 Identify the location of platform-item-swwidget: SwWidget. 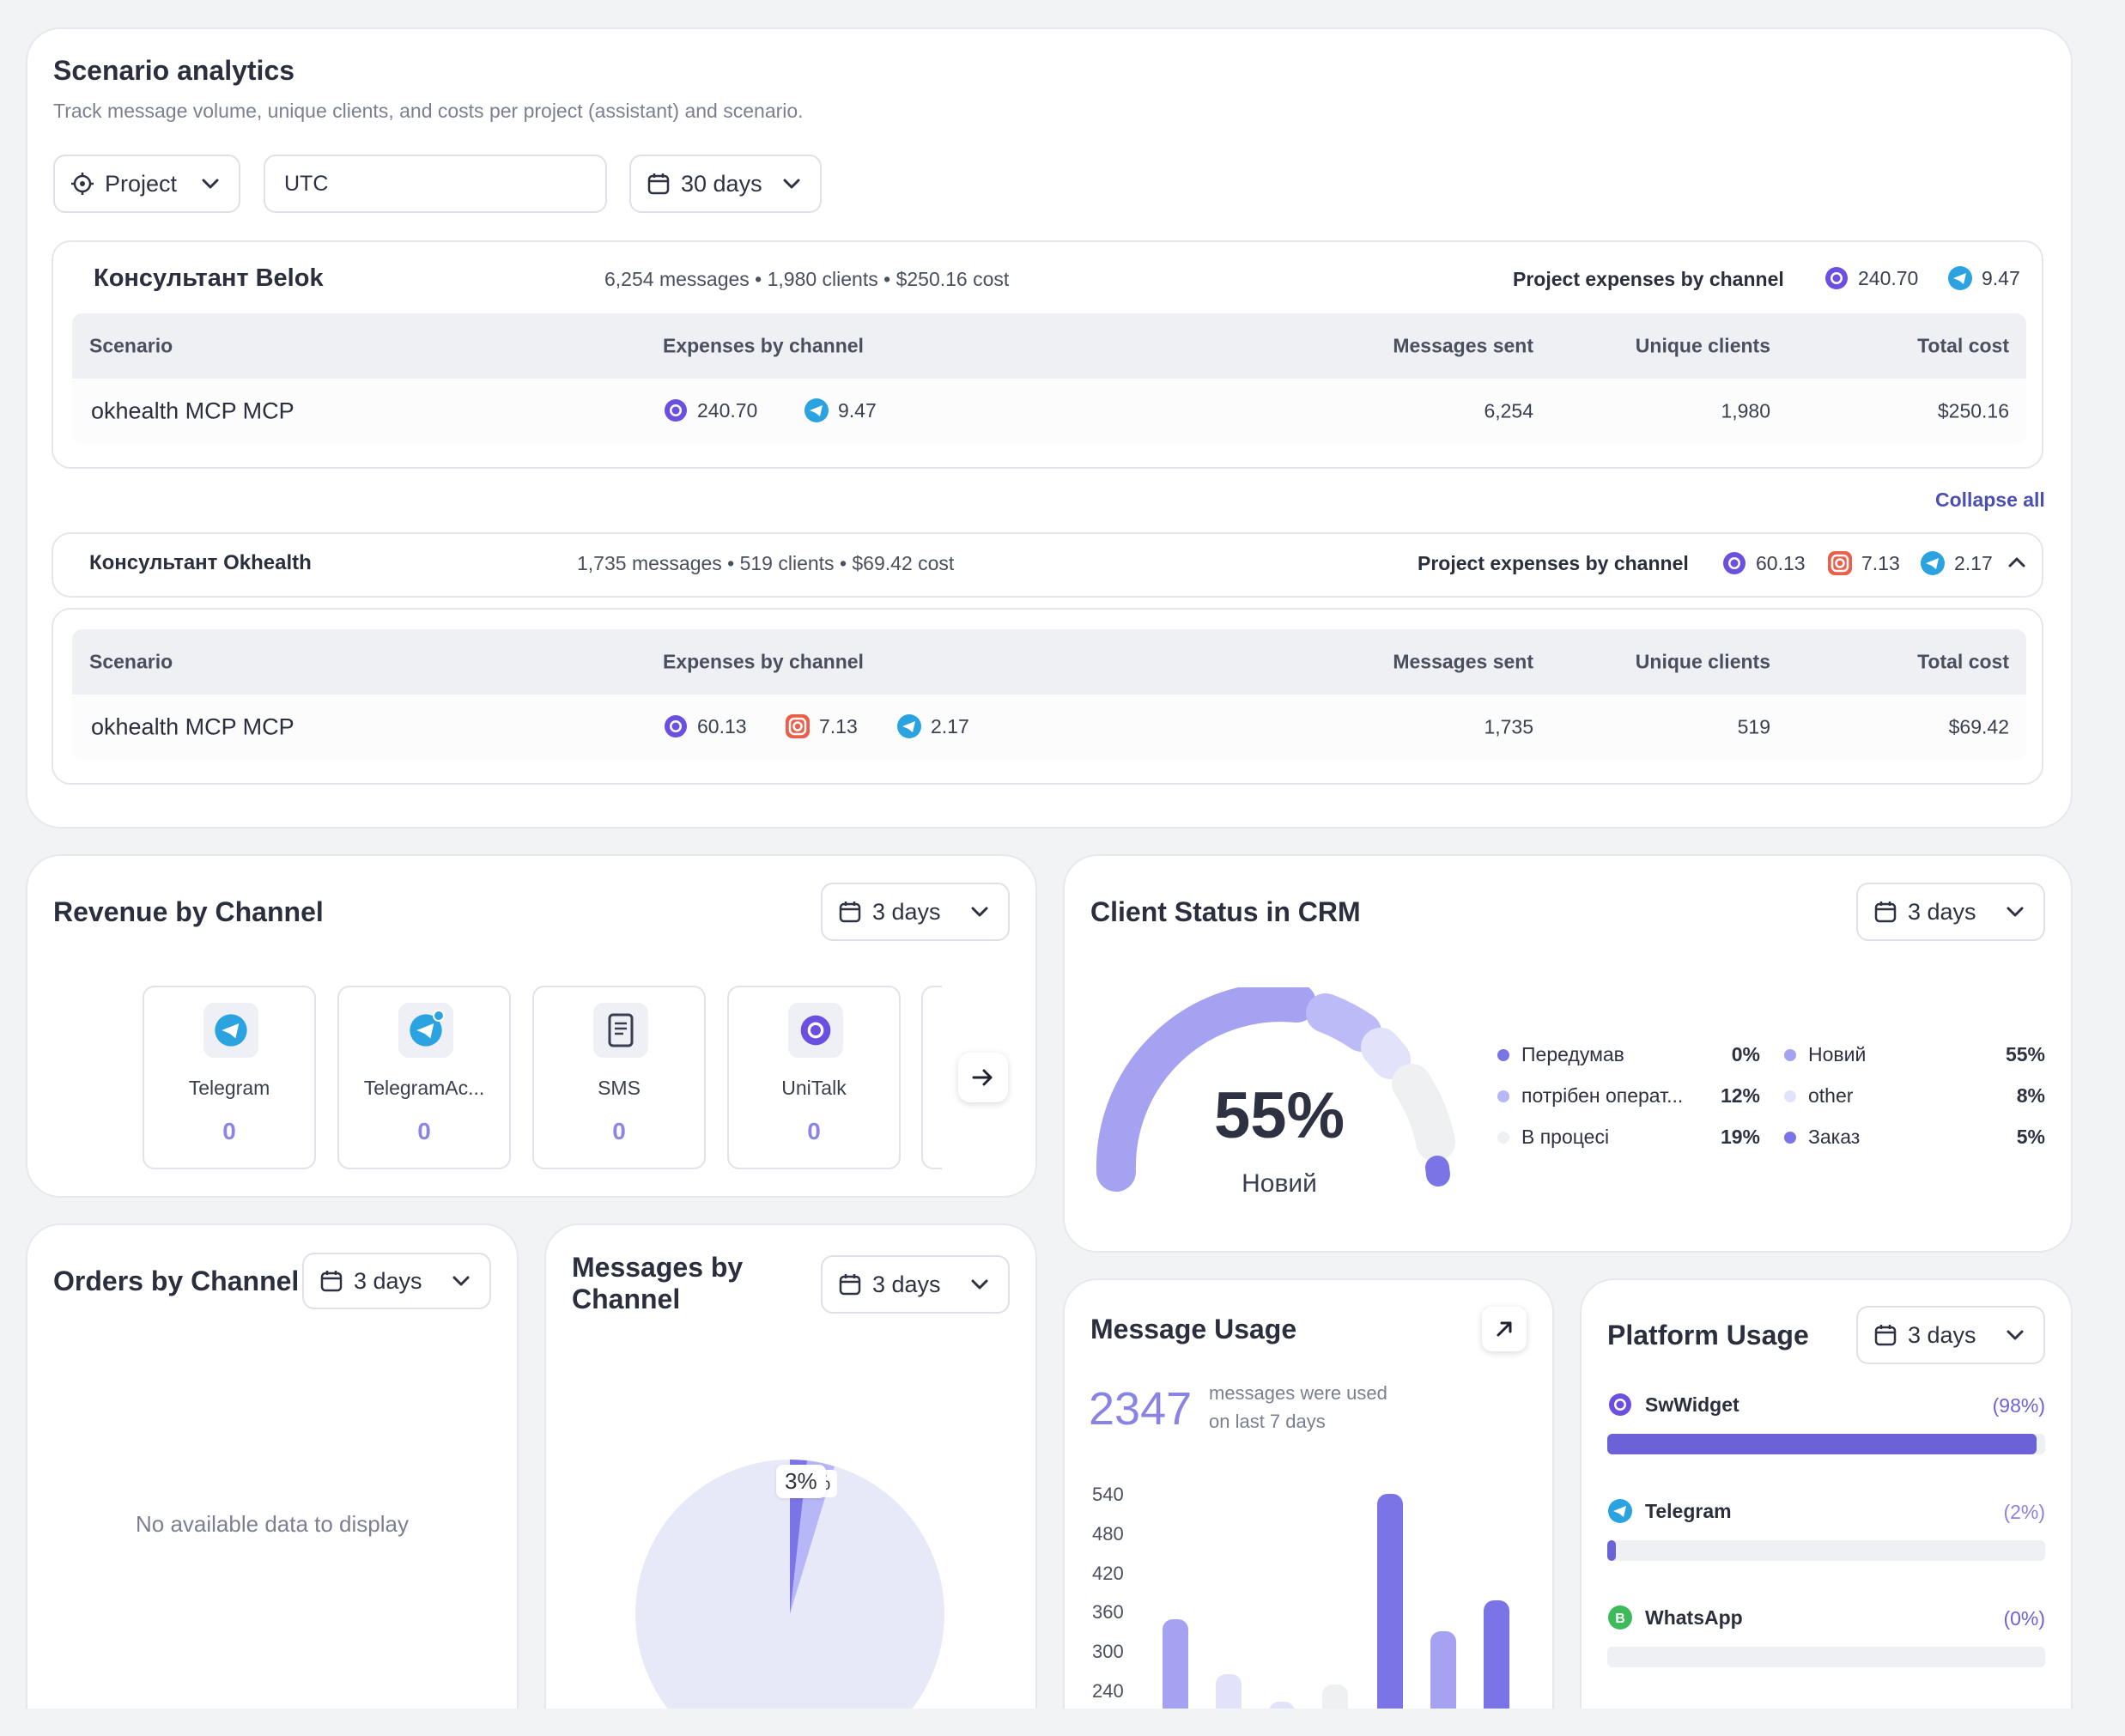
(1673, 1404).